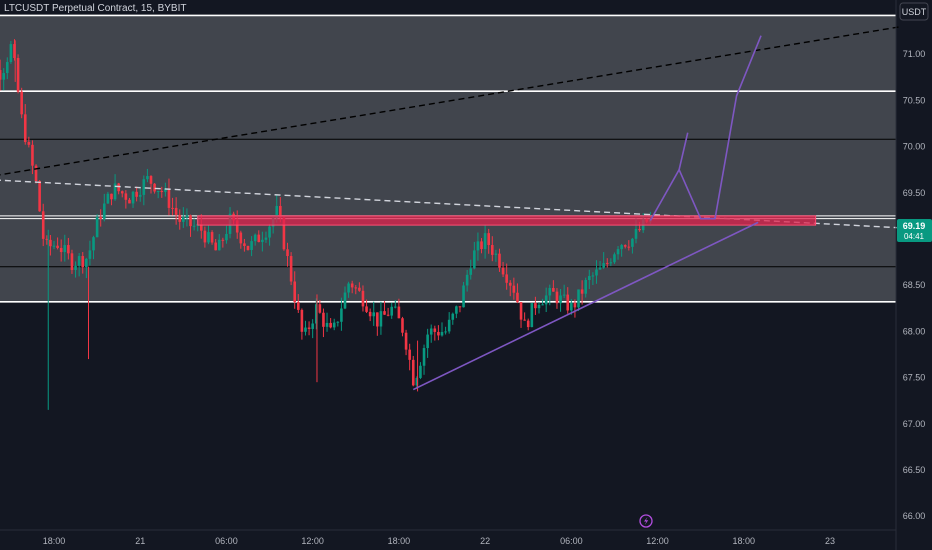 This screenshot has width=932, height=550. What do you see at coordinates (914, 378) in the screenshot?
I see `price-tick-label: 67.50` at bounding box center [914, 378].